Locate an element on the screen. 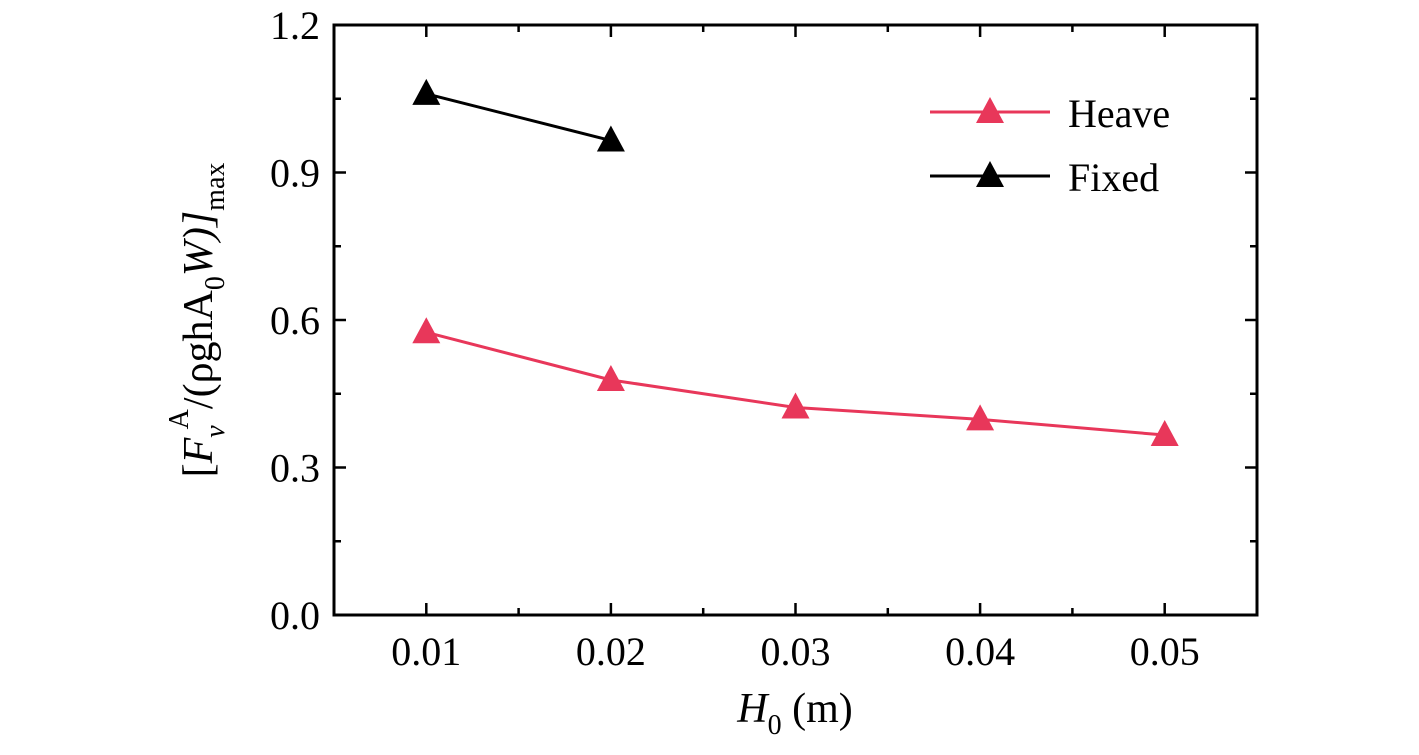 This screenshot has width=1419, height=755. y-tick-label: 0.0 is located at coordinates (295, 615).